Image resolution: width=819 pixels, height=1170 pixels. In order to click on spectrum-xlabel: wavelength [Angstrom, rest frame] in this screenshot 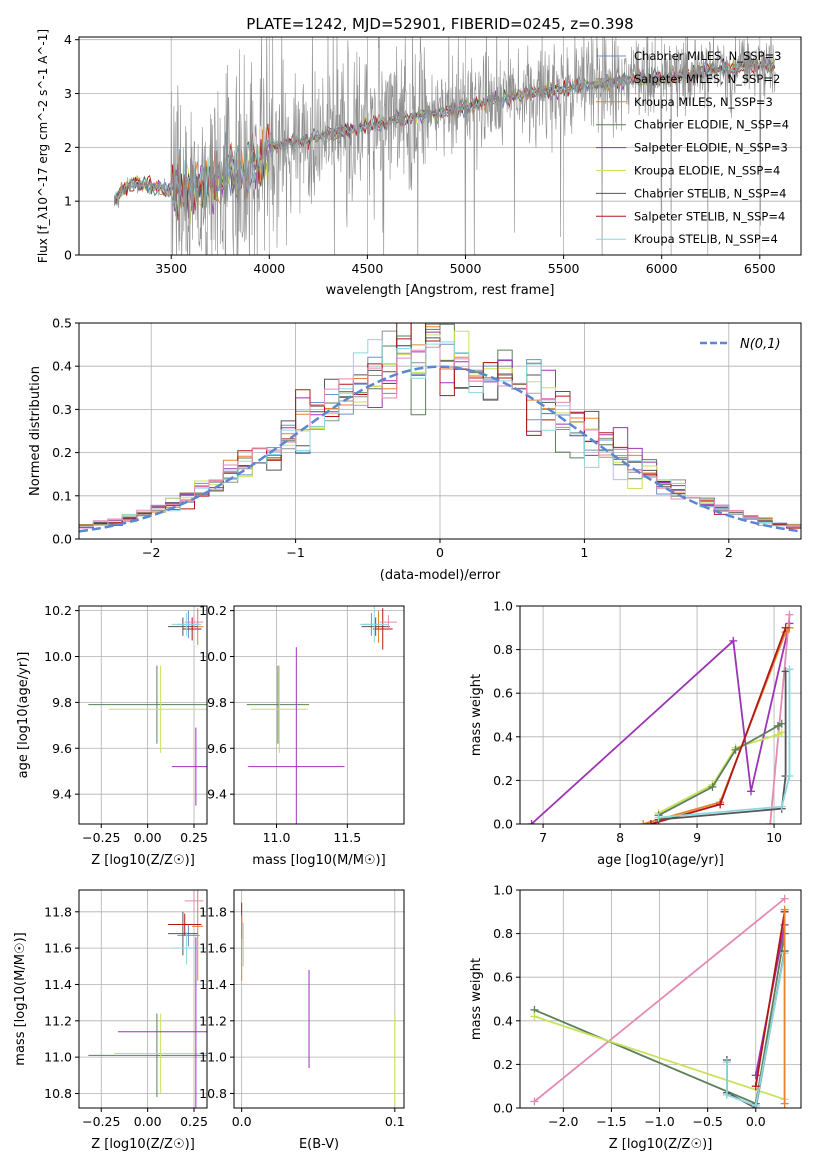, I will do `click(440, 290)`.